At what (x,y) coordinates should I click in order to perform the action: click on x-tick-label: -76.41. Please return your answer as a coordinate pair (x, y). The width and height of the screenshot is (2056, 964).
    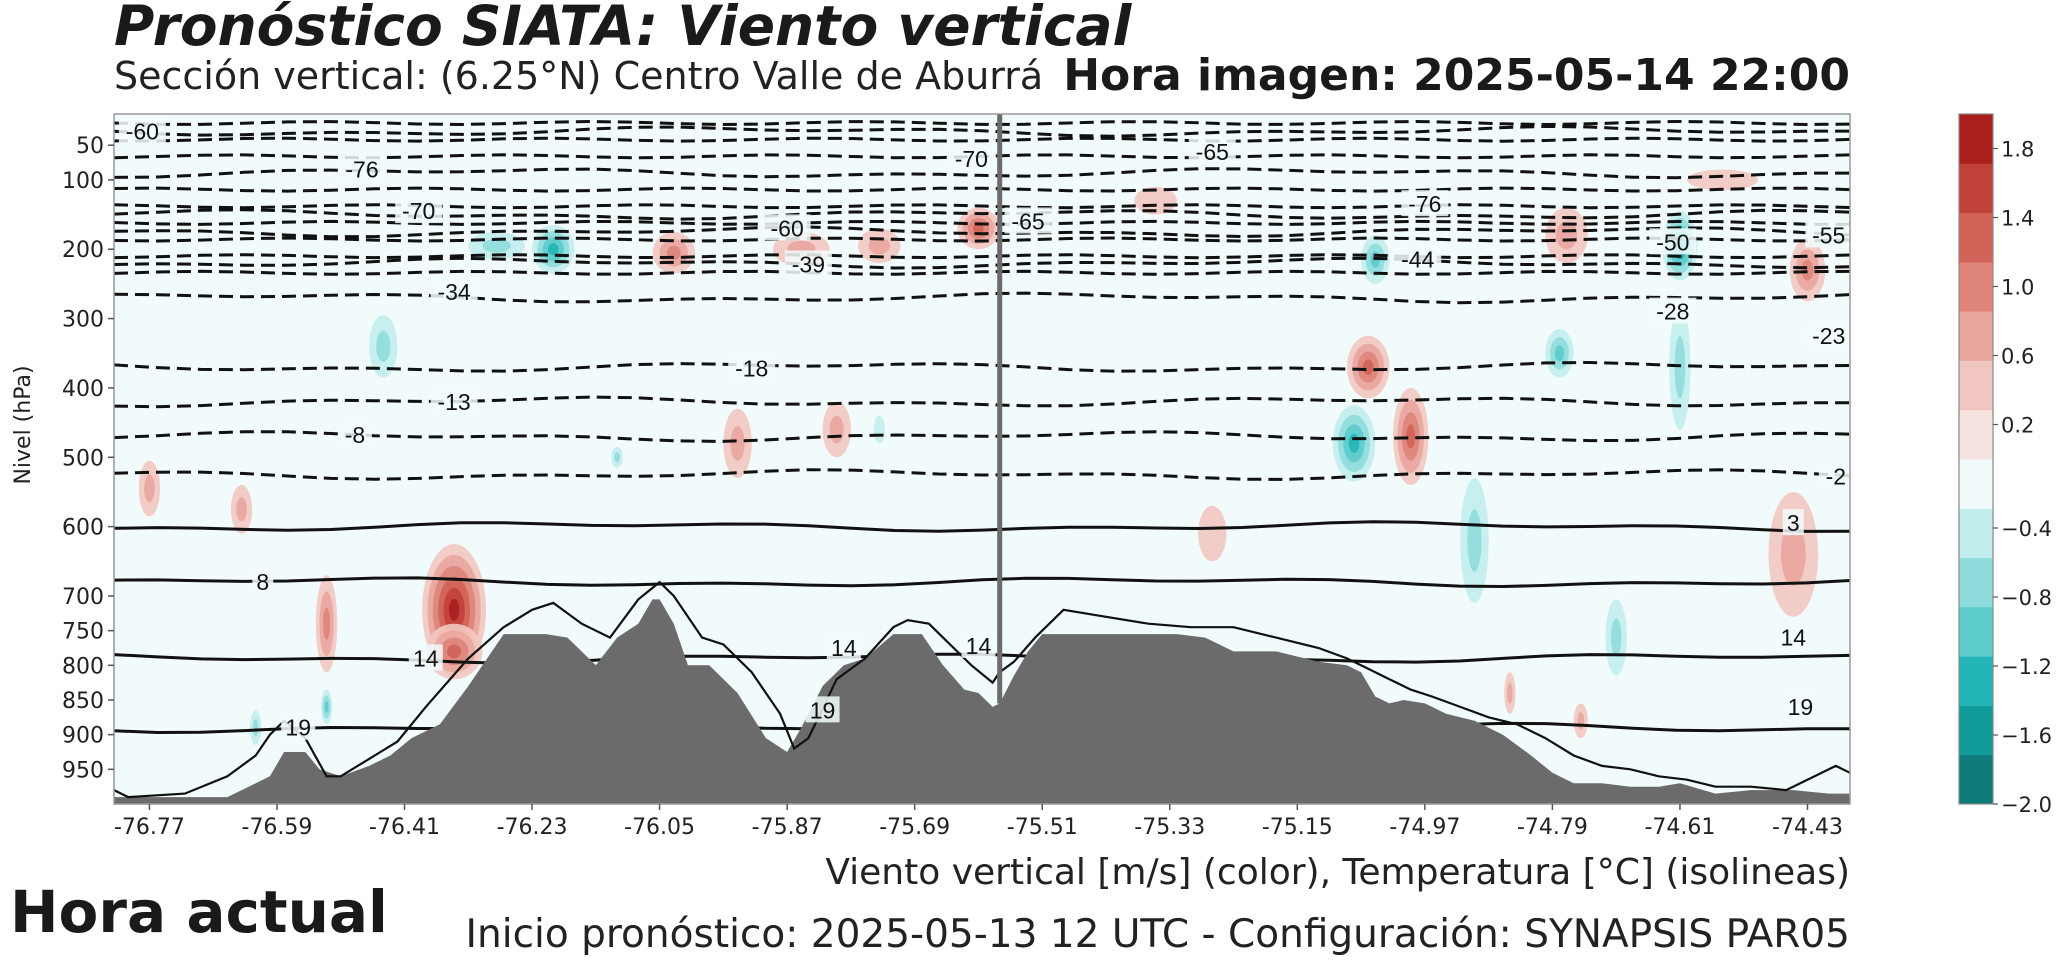
    Looking at the image, I should click on (404, 827).